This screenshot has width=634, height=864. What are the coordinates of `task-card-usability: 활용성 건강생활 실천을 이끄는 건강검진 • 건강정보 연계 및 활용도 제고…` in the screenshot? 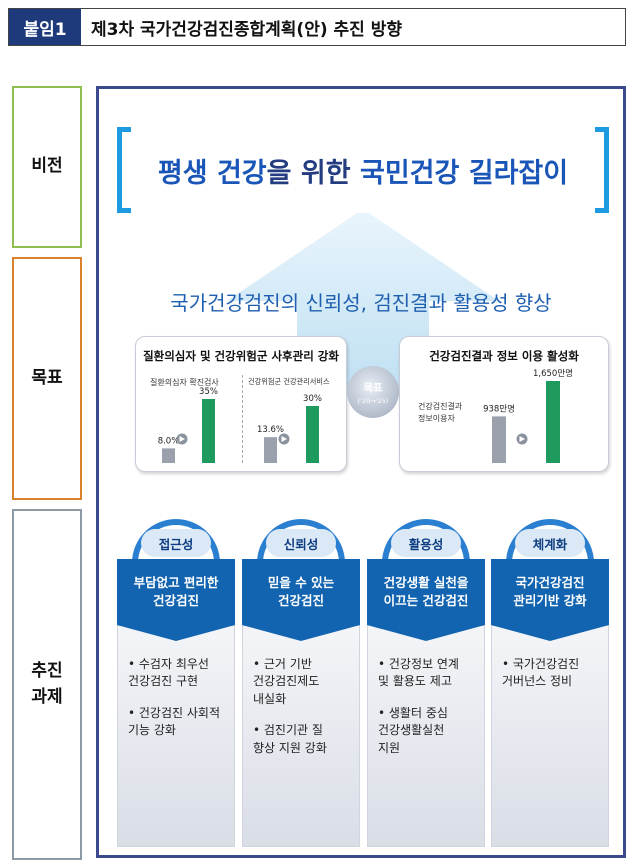 It's located at (426, 684).